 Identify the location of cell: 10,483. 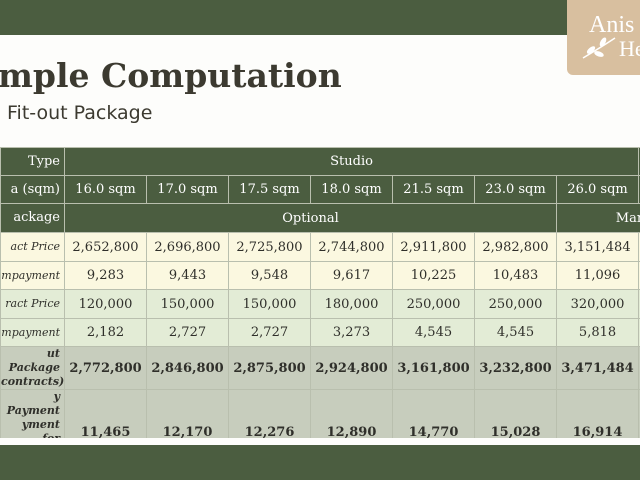
(515, 275).